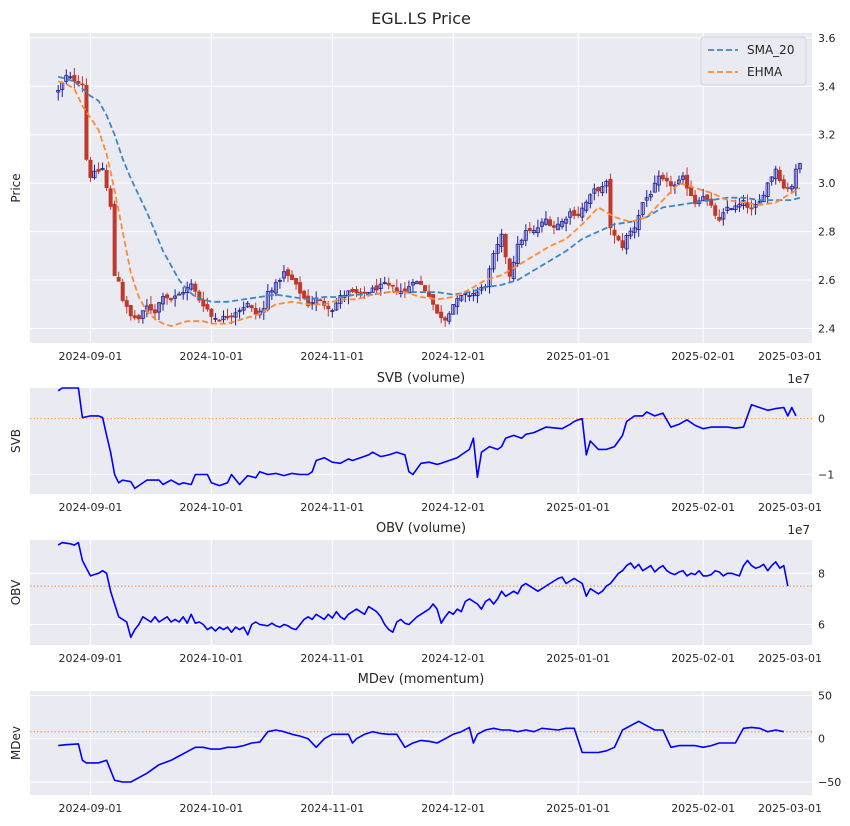  Describe the element at coordinates (821, 625) in the screenshot. I see `y-tick-label: 6` at that location.